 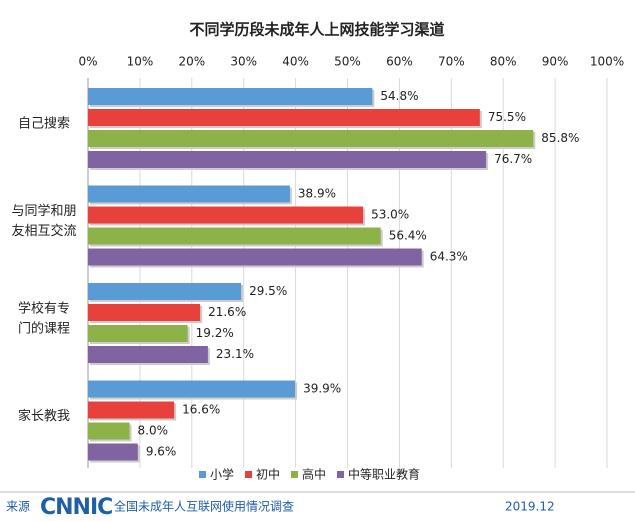 I want to click on x-tick-label: 0%, so click(x=87, y=62).